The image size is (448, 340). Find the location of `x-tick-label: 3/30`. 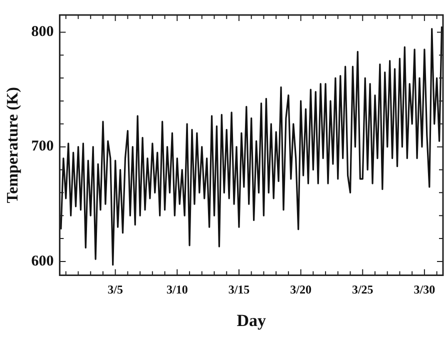

x-tick-label: 3/30 is located at coordinates (425, 289).